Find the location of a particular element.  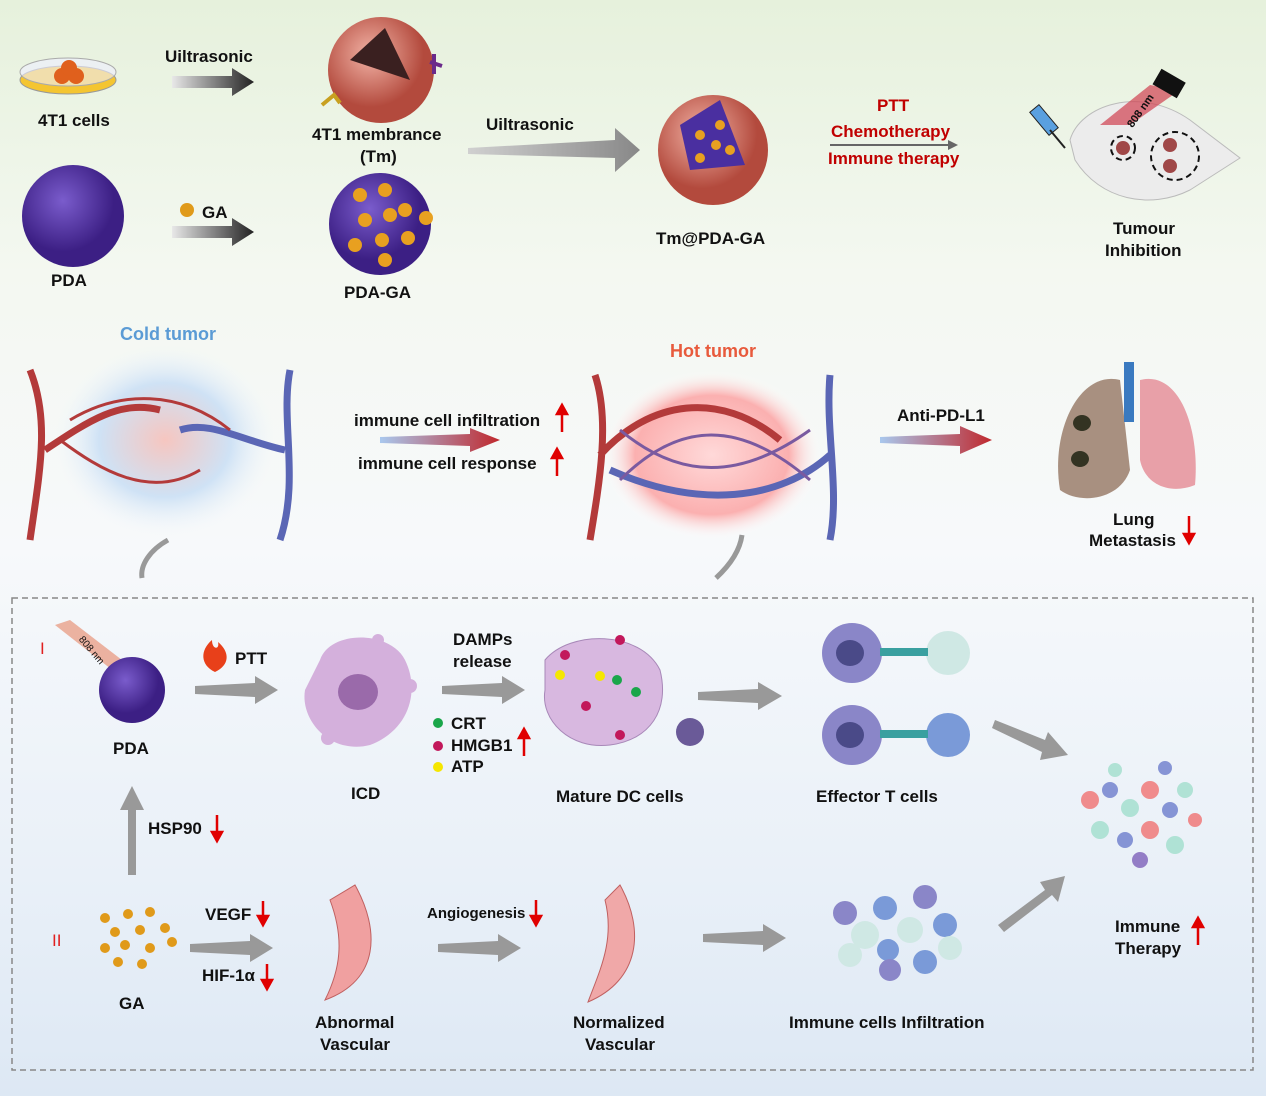

ga-particles-icon is located at coordinates (138, 938).